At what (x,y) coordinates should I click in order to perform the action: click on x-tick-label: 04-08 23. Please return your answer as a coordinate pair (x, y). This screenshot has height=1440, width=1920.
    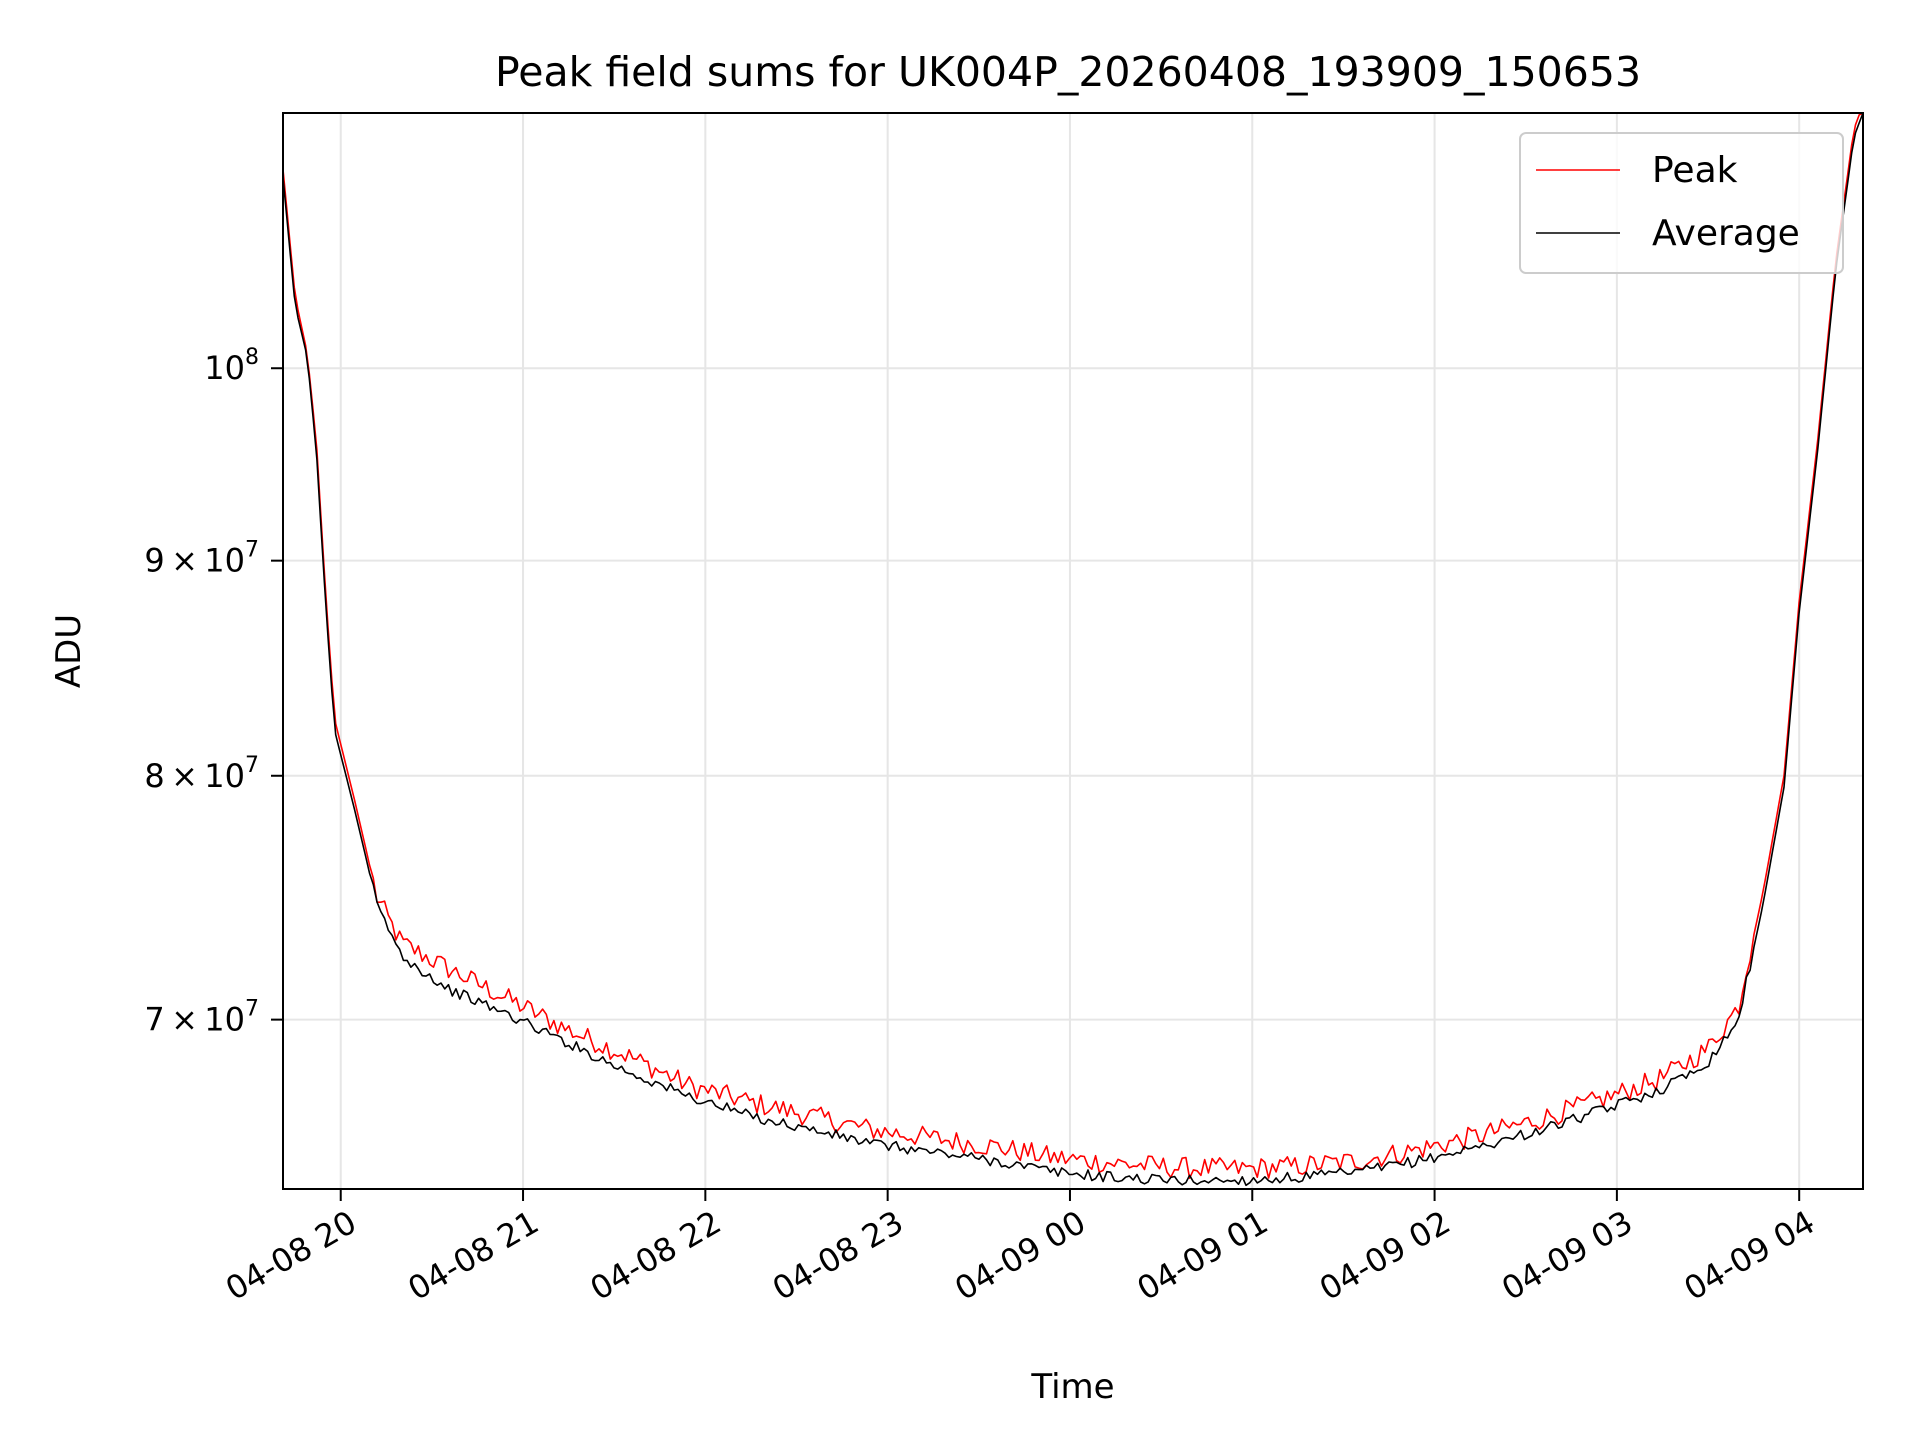
    Looking at the image, I should click on (838, 1255).